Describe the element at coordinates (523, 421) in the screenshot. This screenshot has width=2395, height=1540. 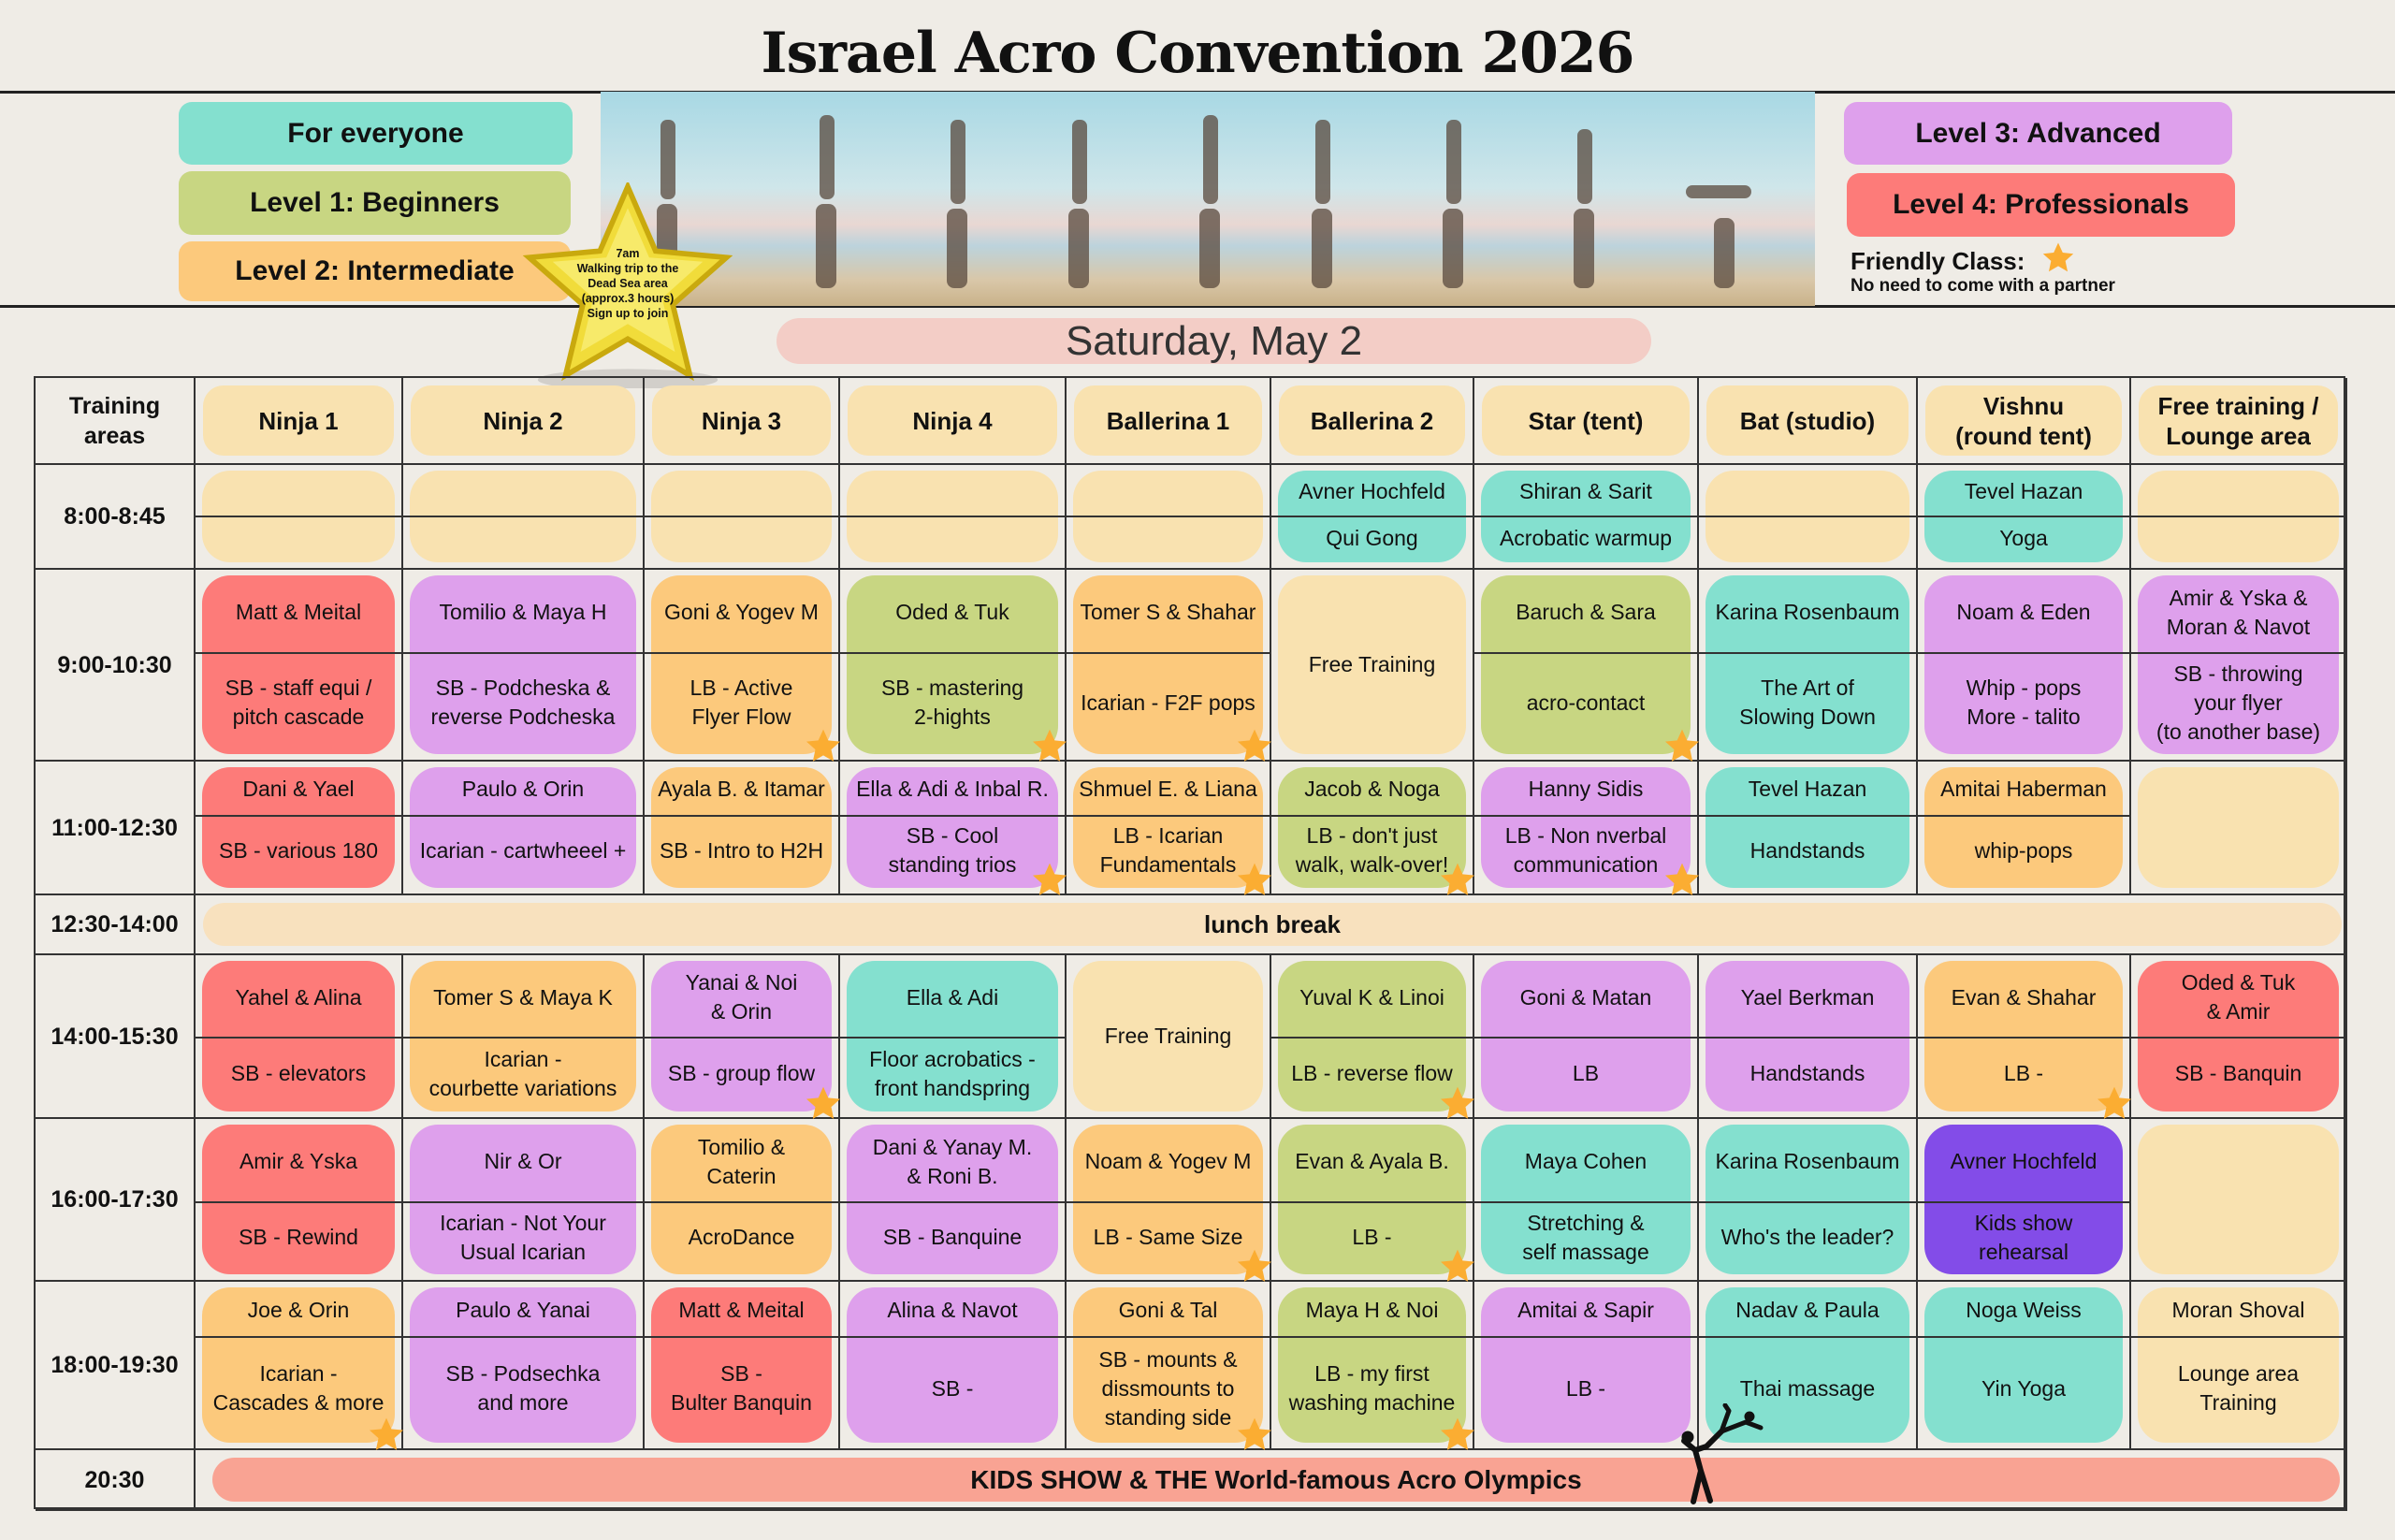
I see `area-header: Ninja 2` at that location.